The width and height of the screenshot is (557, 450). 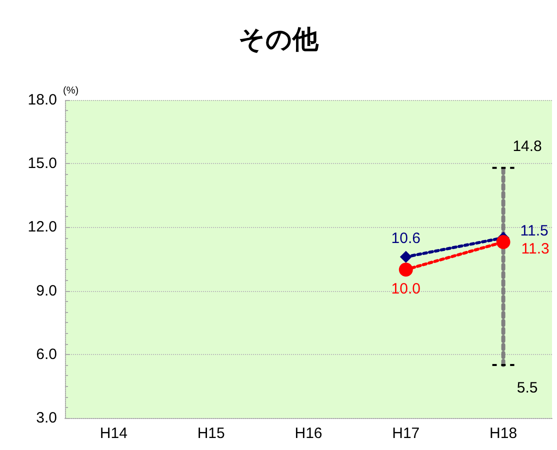 What do you see at coordinates (279, 40) in the screenshot?
I see `chart-title: その他` at bounding box center [279, 40].